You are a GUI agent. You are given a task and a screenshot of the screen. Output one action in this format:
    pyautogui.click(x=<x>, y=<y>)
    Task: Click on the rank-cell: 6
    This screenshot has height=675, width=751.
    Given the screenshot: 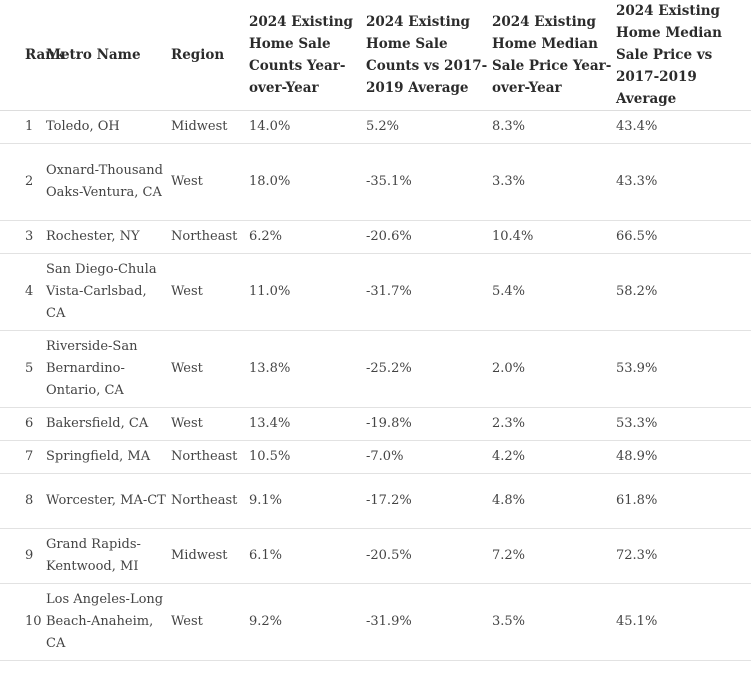 What is the action you would take?
    pyautogui.click(x=23, y=424)
    